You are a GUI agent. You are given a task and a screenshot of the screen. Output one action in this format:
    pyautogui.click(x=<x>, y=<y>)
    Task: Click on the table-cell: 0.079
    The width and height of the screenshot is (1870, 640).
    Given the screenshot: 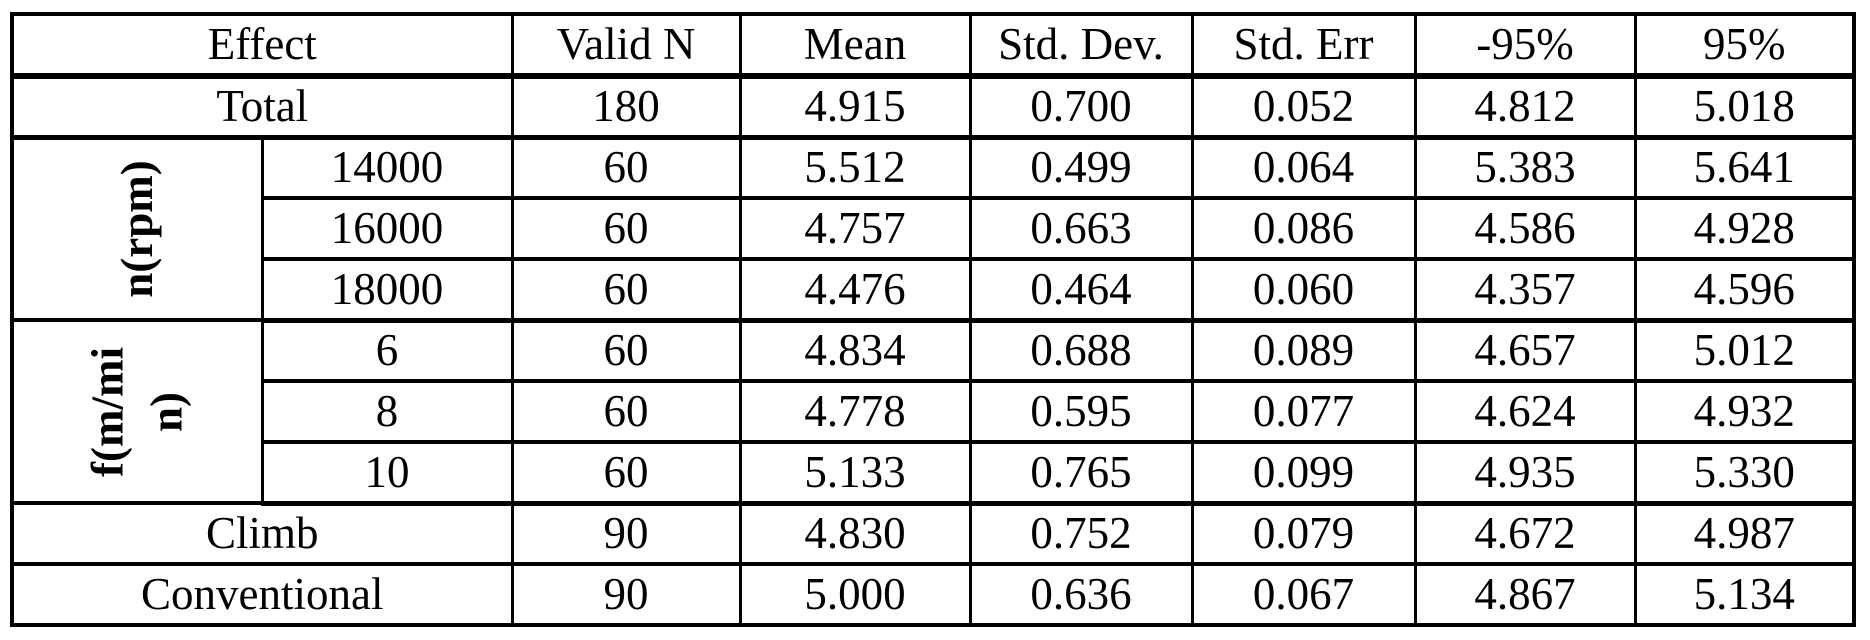 What is the action you would take?
    pyautogui.click(x=1303, y=533)
    